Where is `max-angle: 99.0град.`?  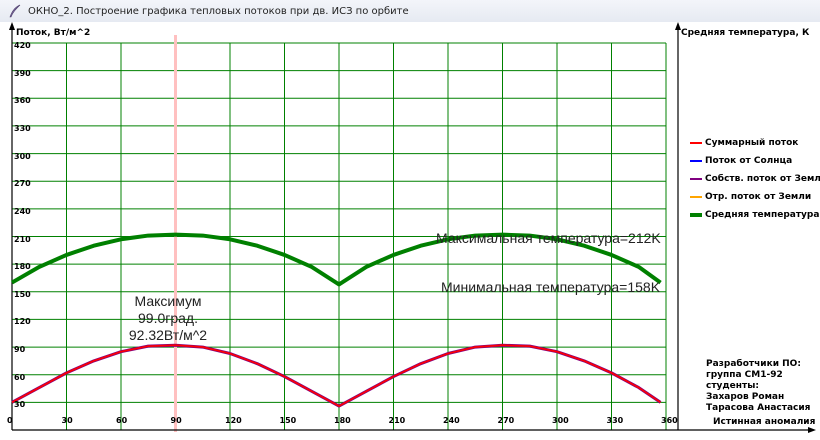
max-angle: 99.0град. is located at coordinates (168, 318).